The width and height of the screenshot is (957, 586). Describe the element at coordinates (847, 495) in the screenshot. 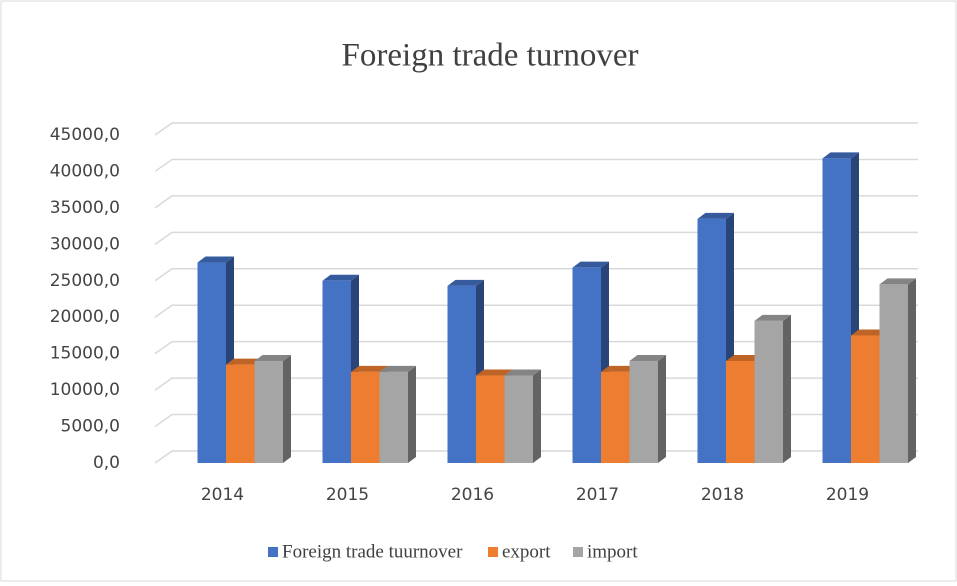

I see `x-tick-label: 2019` at that location.